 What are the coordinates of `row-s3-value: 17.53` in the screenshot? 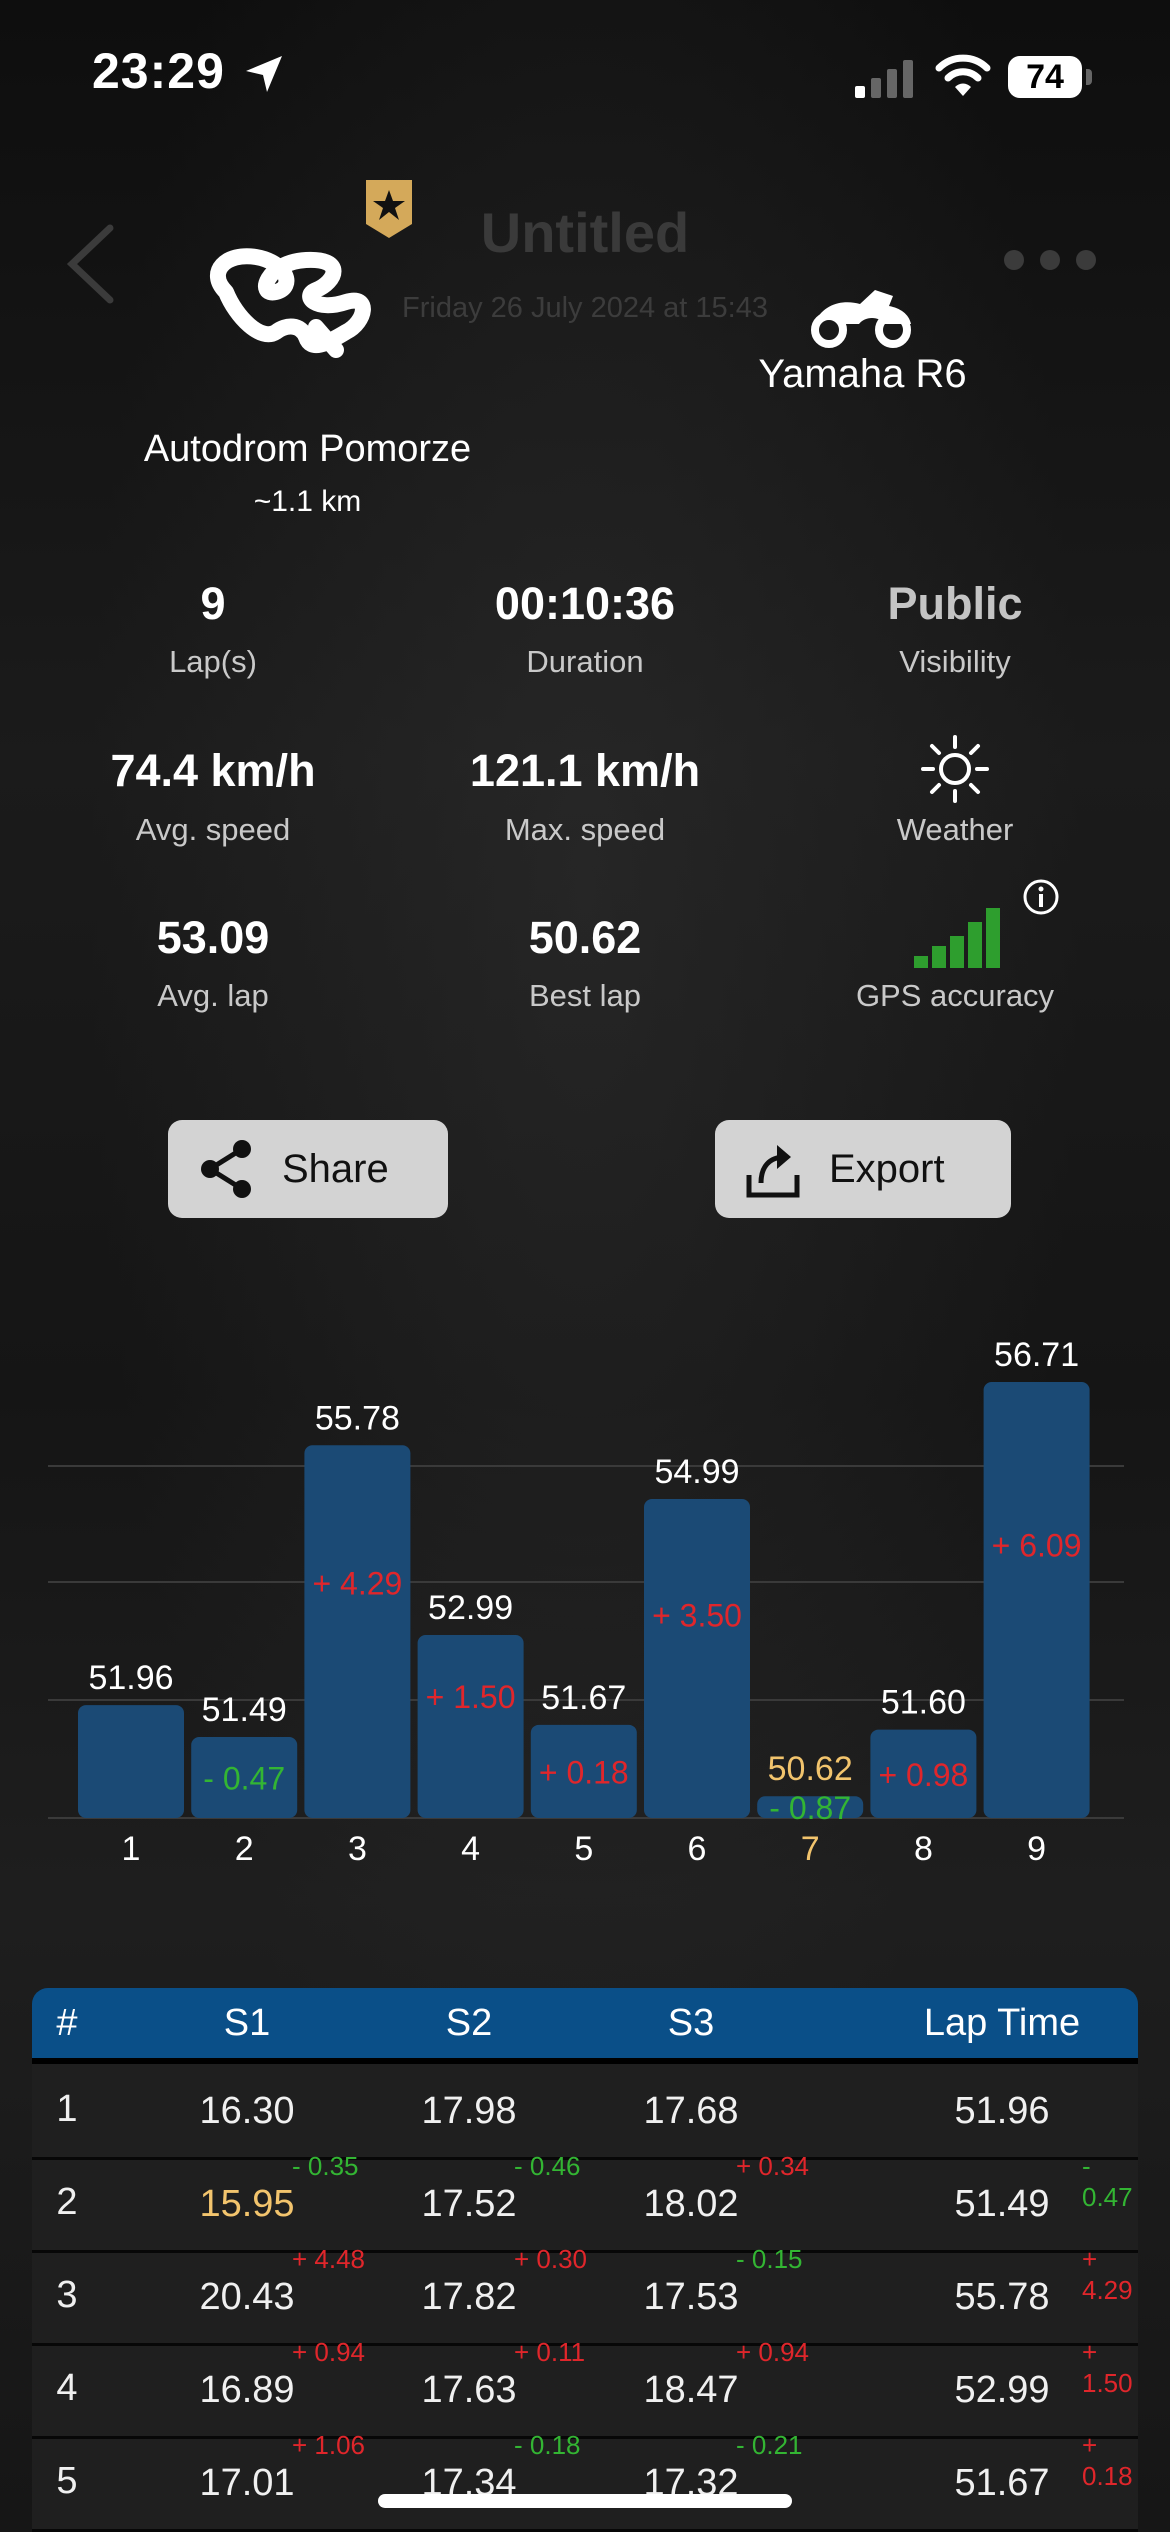 It's located at (691, 2297).